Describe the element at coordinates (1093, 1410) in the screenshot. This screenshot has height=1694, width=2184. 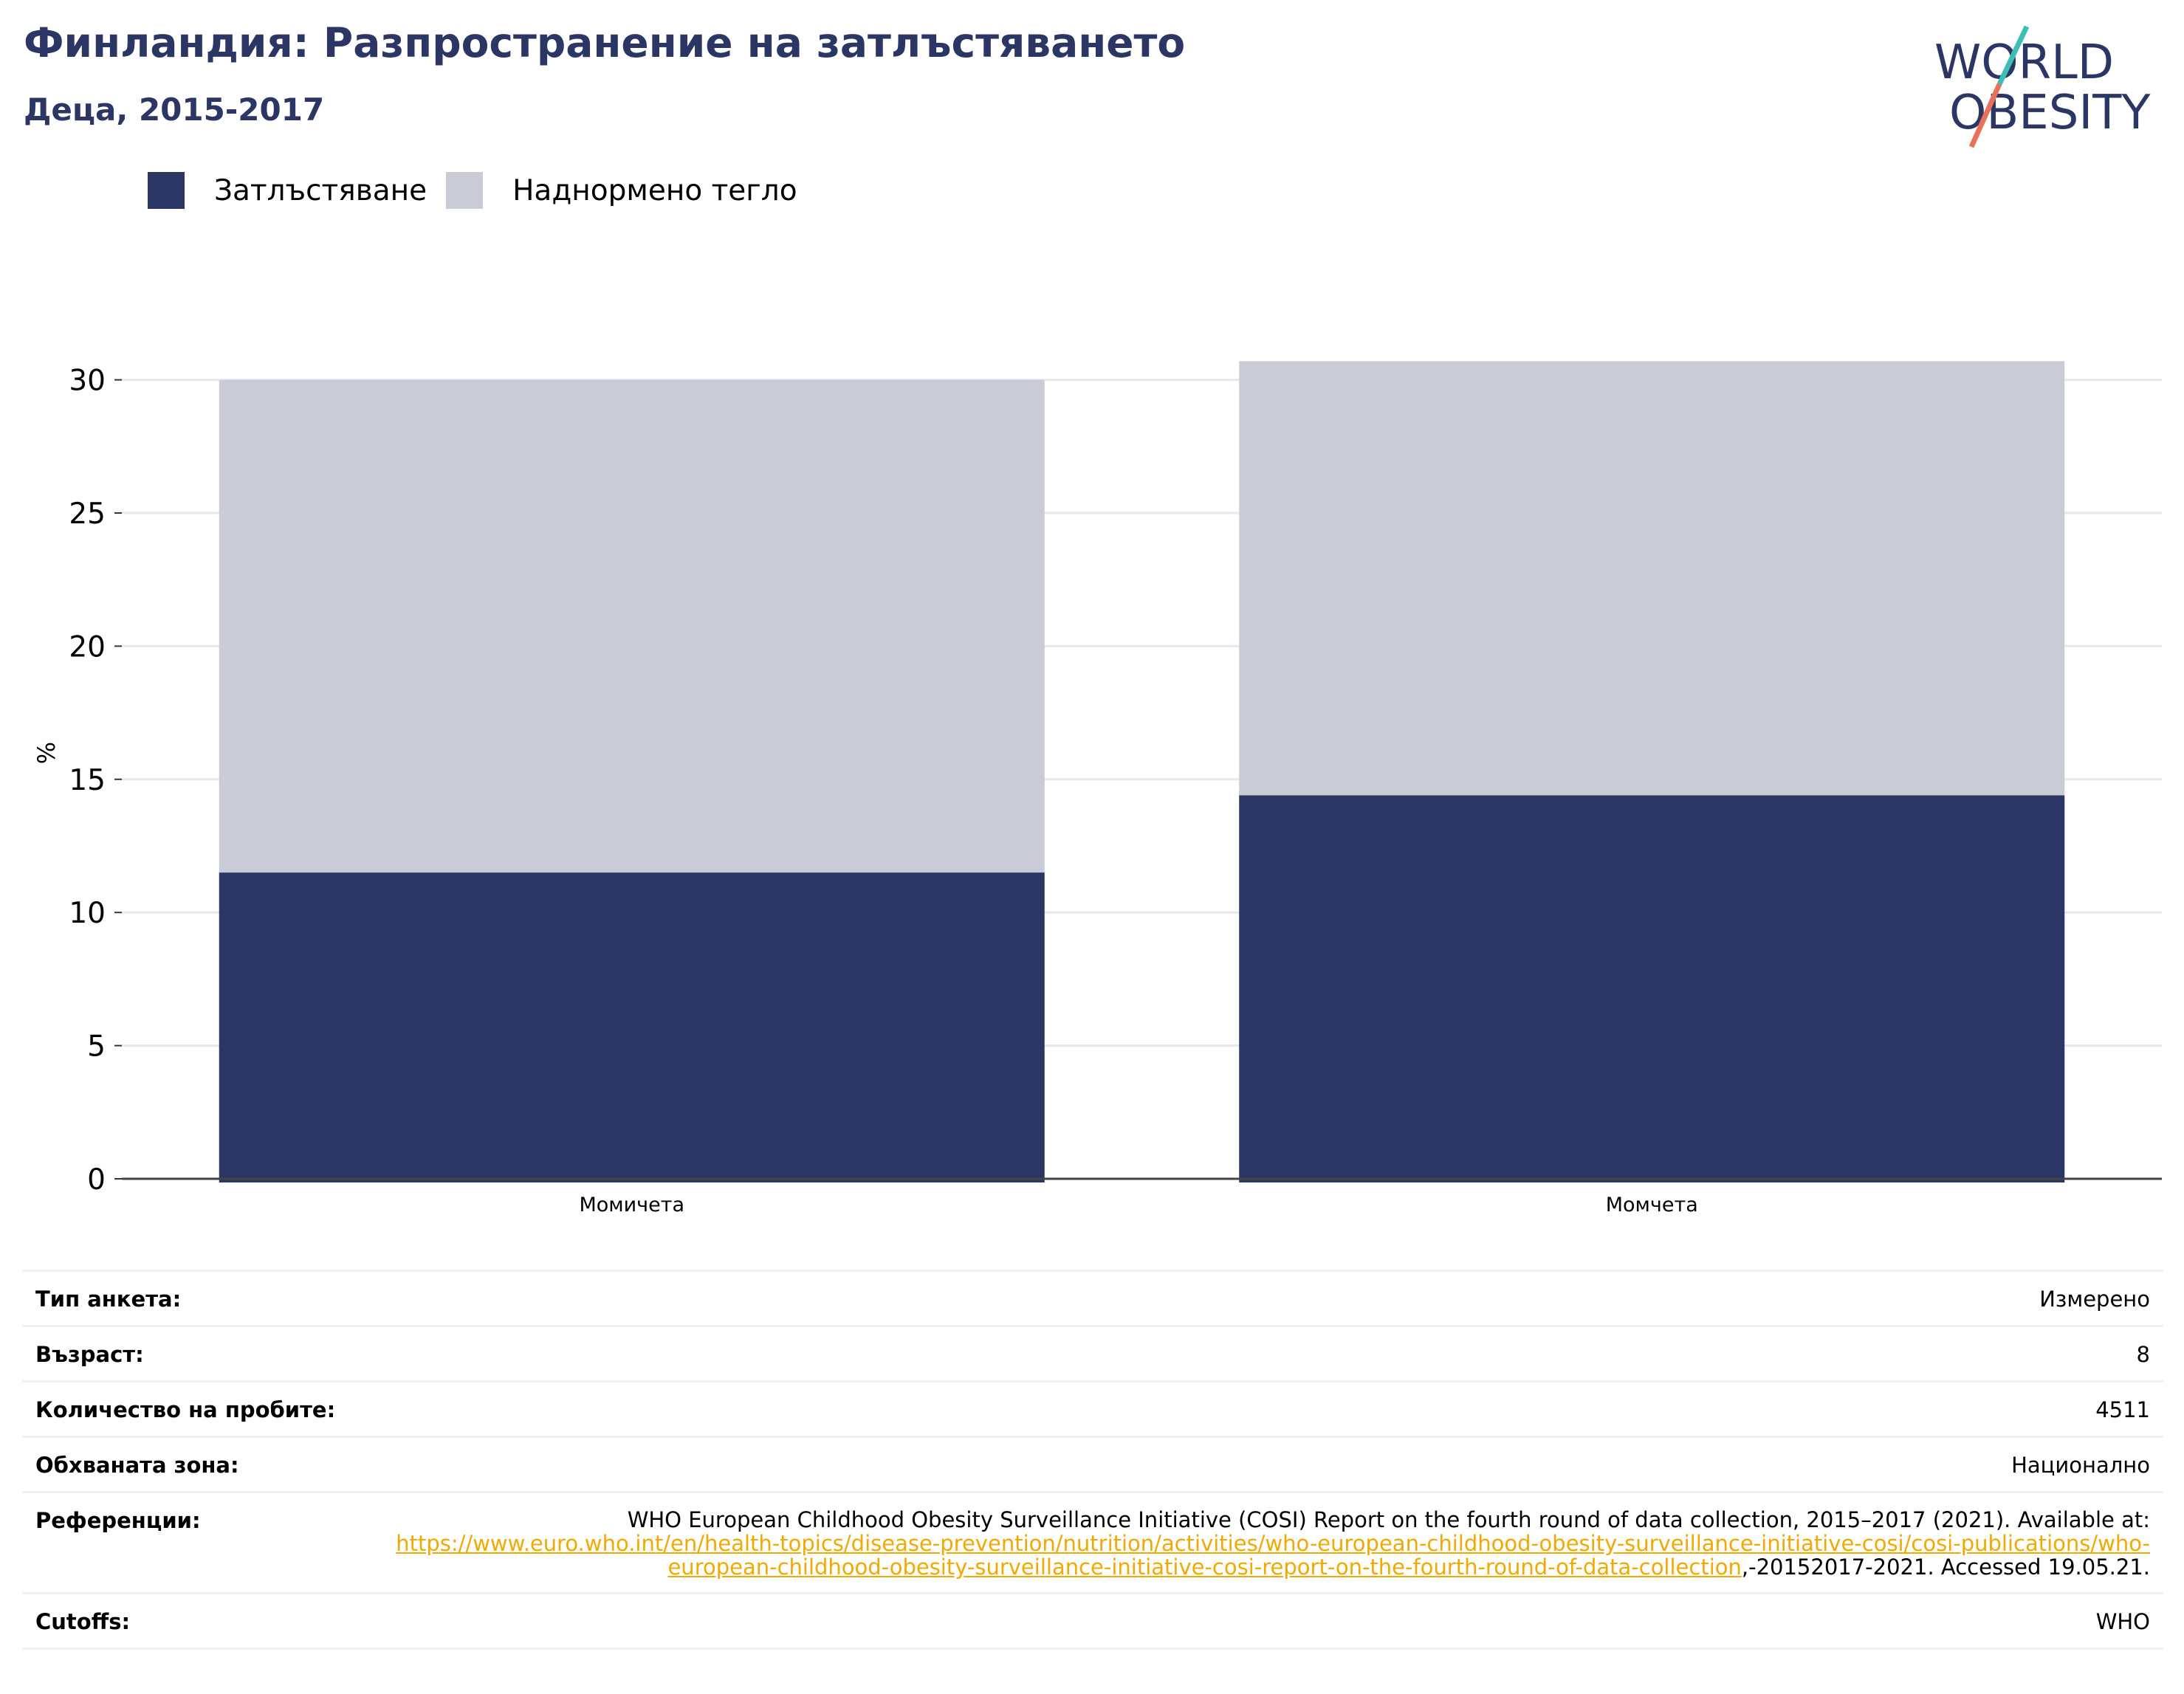
I see `info-row-sample-size: Количество на пробите: 4511` at that location.